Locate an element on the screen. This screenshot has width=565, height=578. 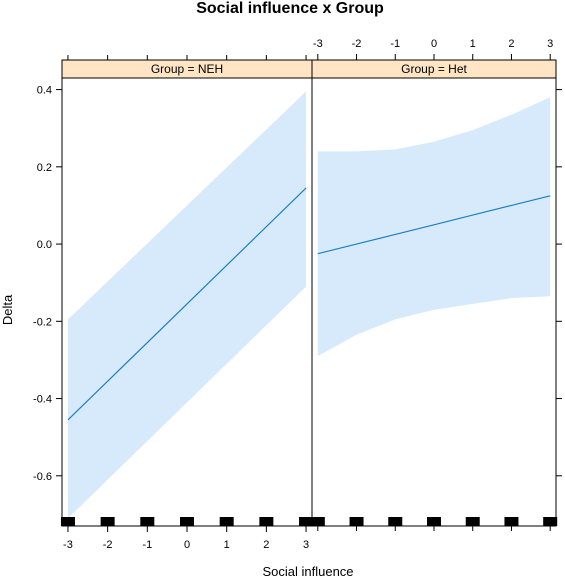
y-axis-label: Delta is located at coordinates (7, 309).